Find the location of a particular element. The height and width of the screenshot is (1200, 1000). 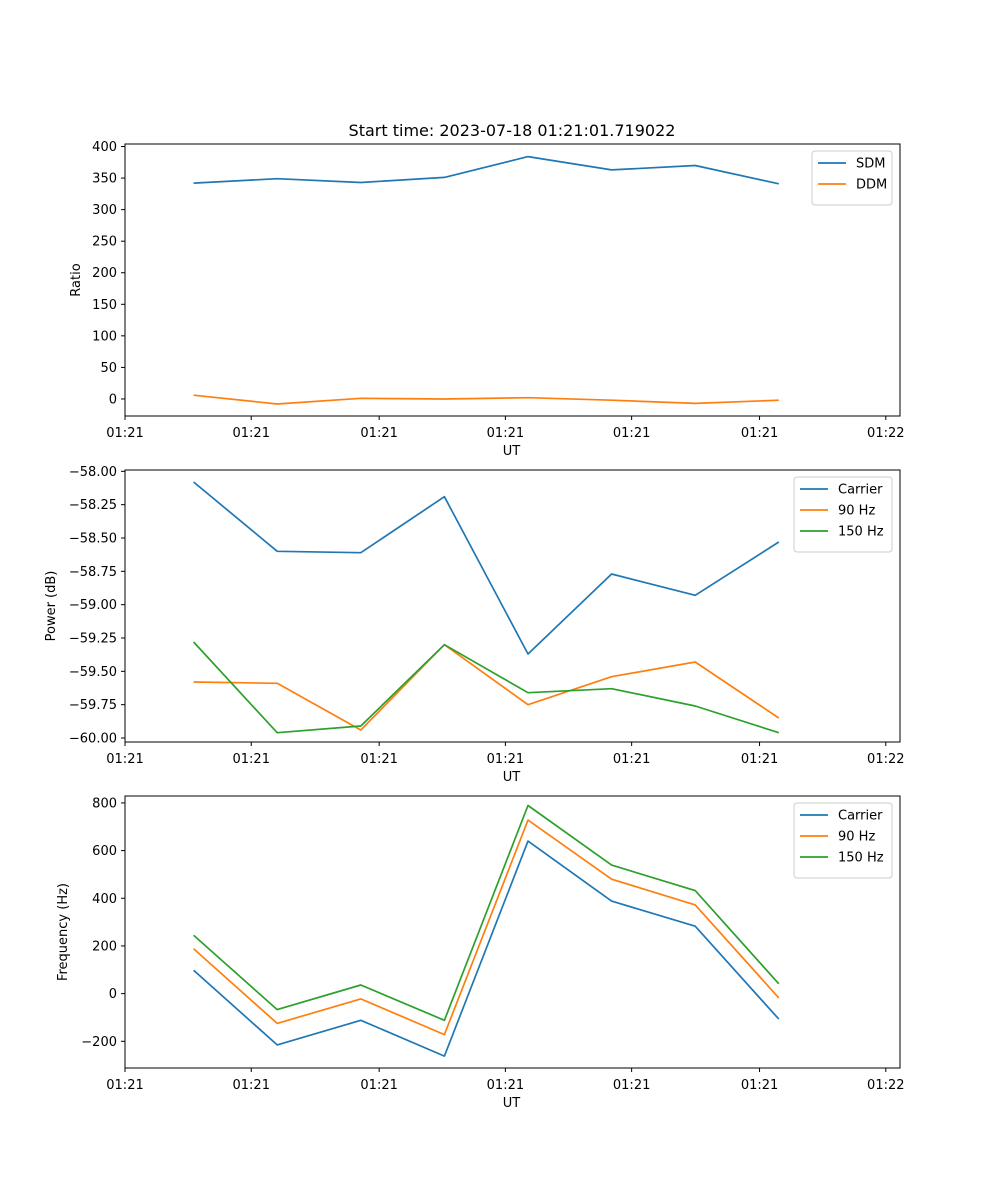

ratio-y-tick-label: 350 is located at coordinates (104, 179).